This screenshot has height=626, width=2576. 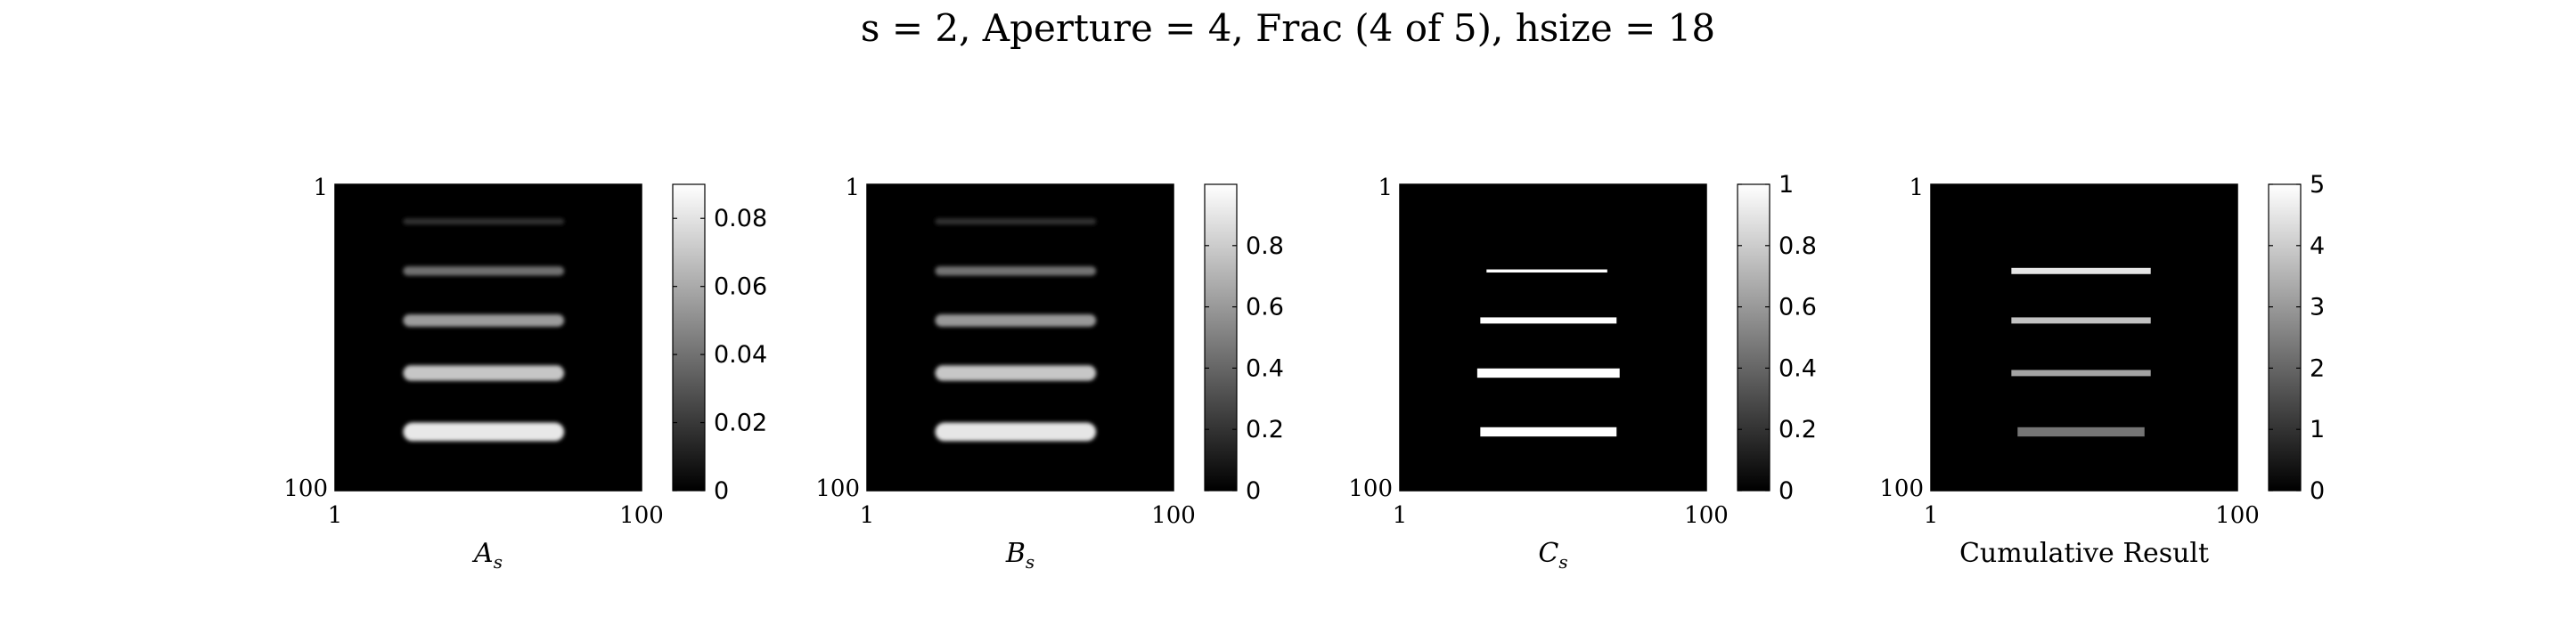 I want to click on colorbar-tick-label: 4, so click(x=2317, y=246).